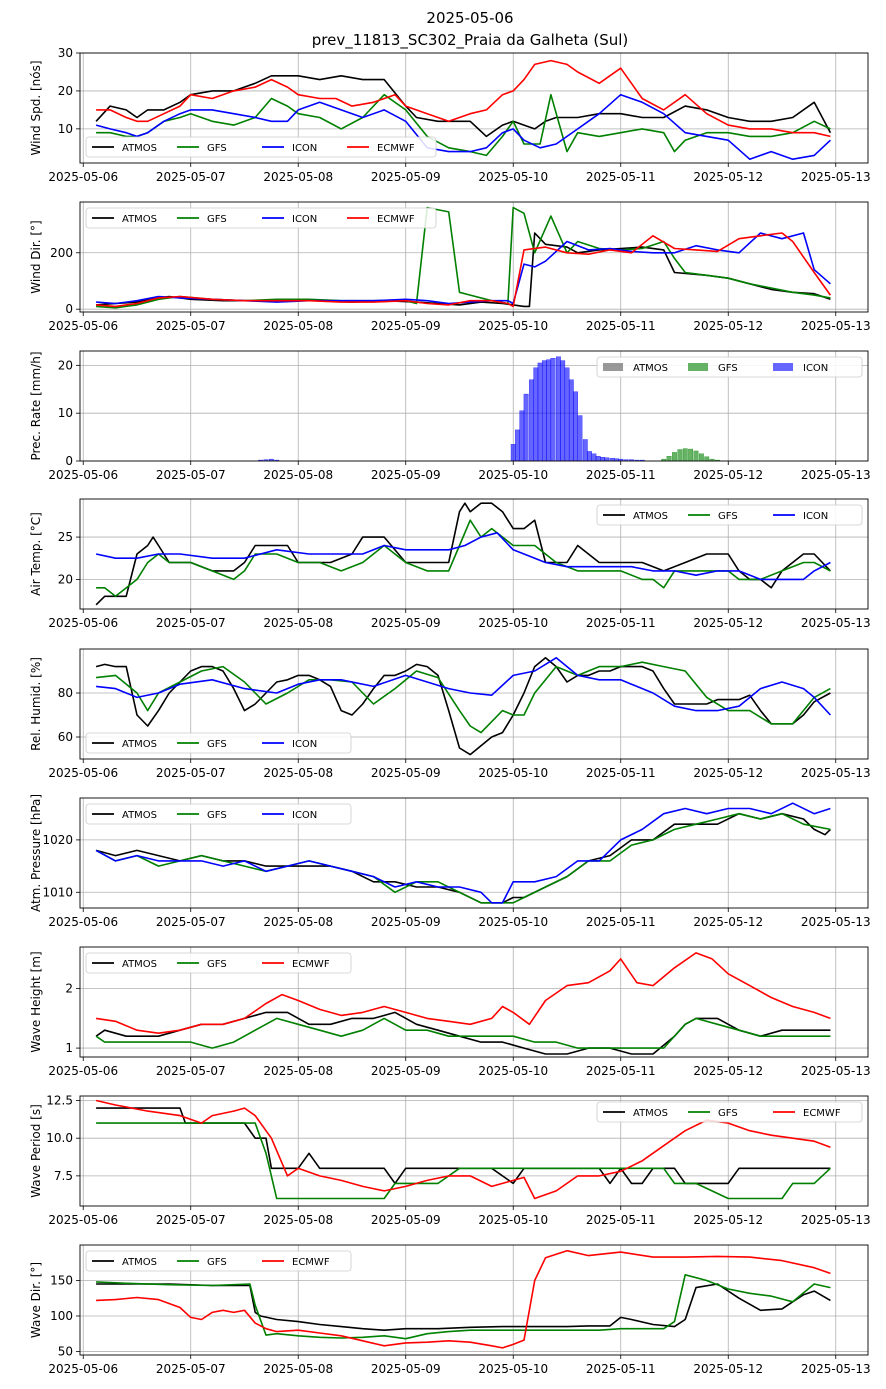 The height and width of the screenshot is (1389, 886). Describe the element at coordinates (65, 53) in the screenshot. I see `y-tick-label: 30` at that location.